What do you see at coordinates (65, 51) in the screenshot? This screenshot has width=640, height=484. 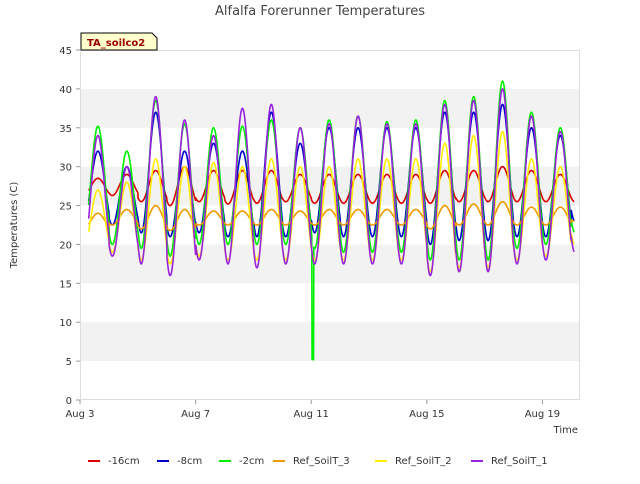 I see `y-tick-label: 45` at bounding box center [65, 51].